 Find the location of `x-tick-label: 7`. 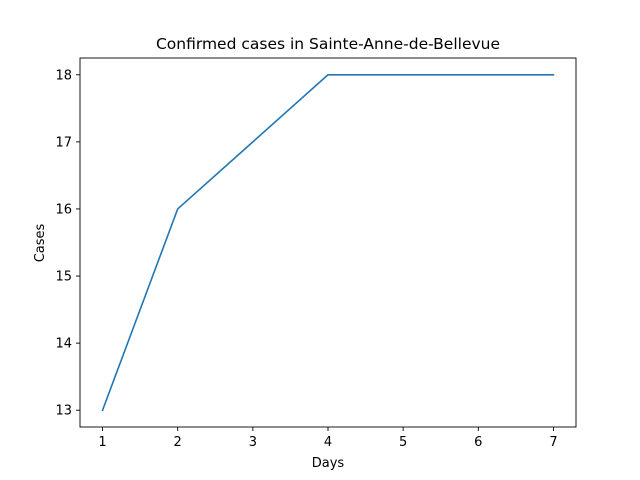

x-tick-label: 7 is located at coordinates (553, 442).